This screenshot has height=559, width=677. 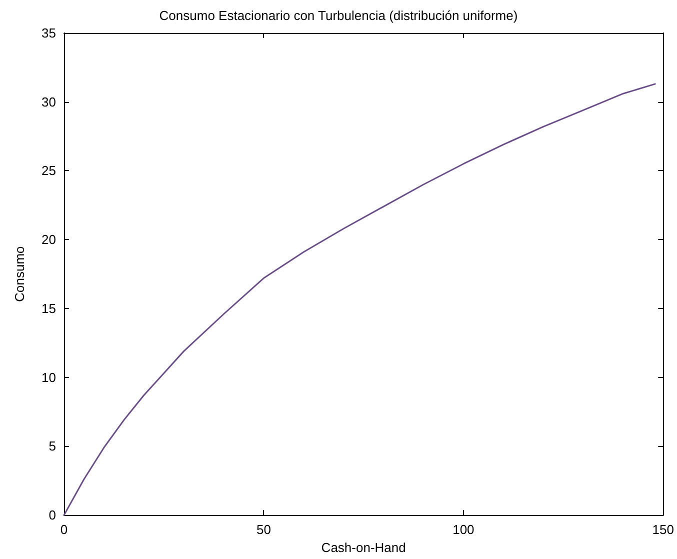 What do you see at coordinates (19, 274) in the screenshot?
I see `y-axis-title: Consumo` at bounding box center [19, 274].